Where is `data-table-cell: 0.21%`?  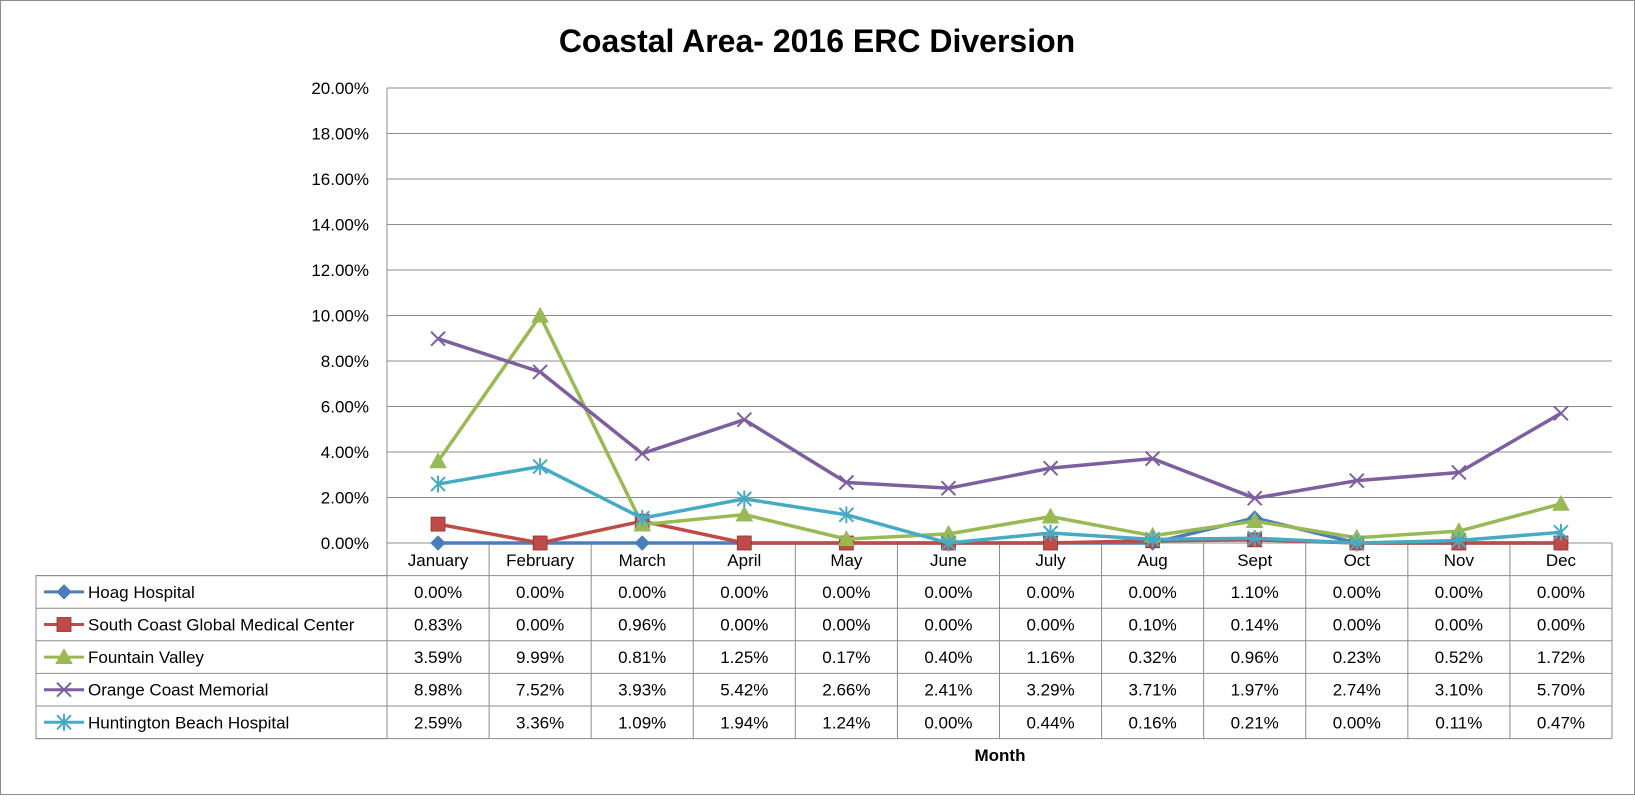
data-table-cell: 0.21% is located at coordinates (1255, 722).